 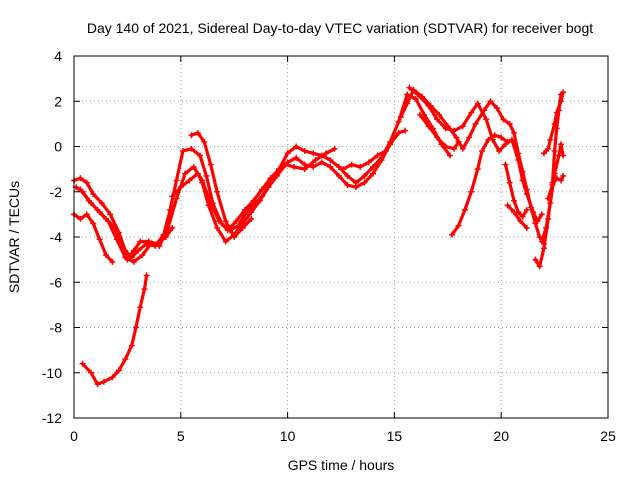 What do you see at coordinates (56, 282) in the screenshot?
I see `y-tick-label: -6` at bounding box center [56, 282].